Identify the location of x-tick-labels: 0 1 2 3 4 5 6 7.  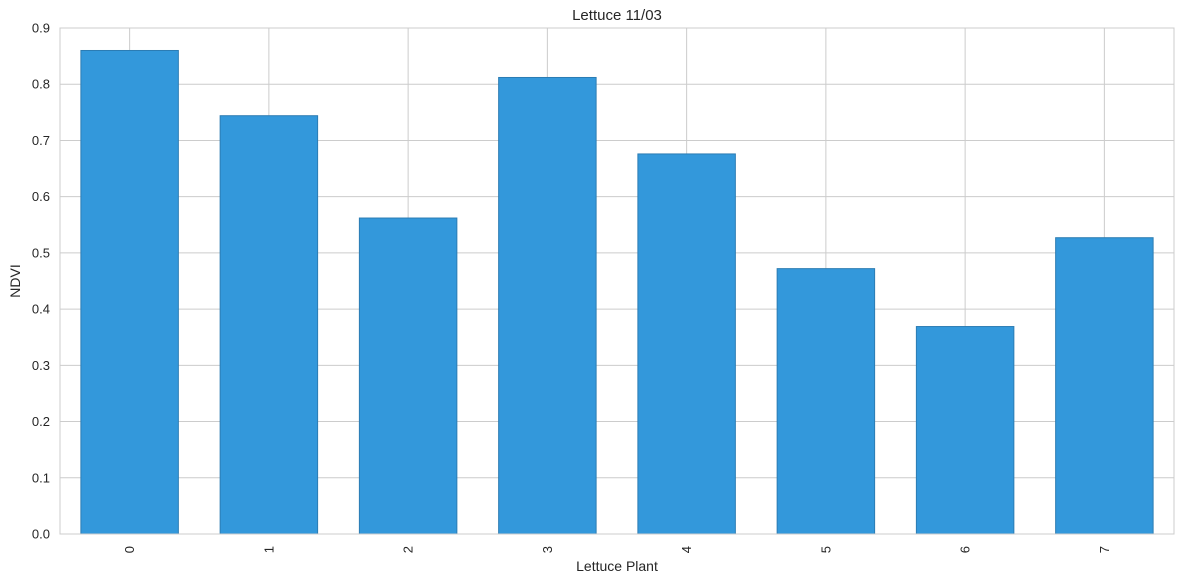
(617, 549).